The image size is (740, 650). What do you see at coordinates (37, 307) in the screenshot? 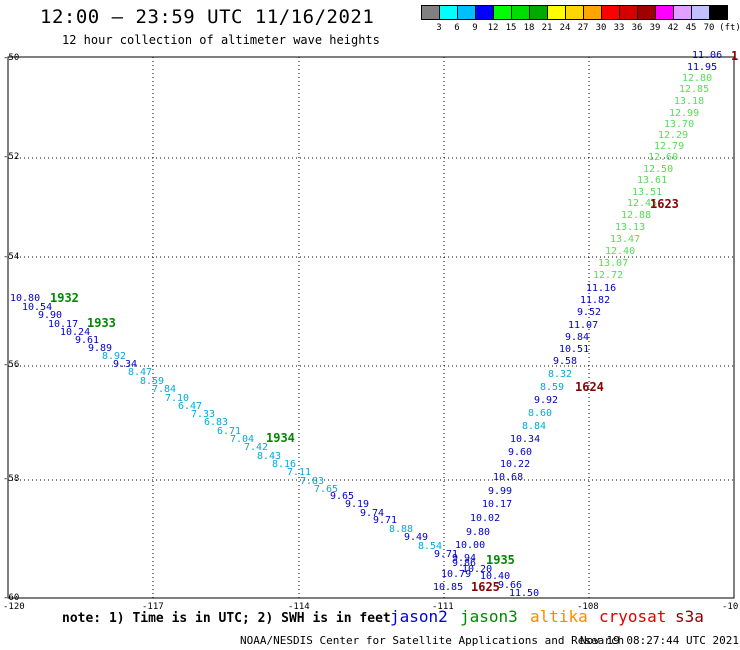
I see `wave-height-value: 10.54` at bounding box center [37, 307].